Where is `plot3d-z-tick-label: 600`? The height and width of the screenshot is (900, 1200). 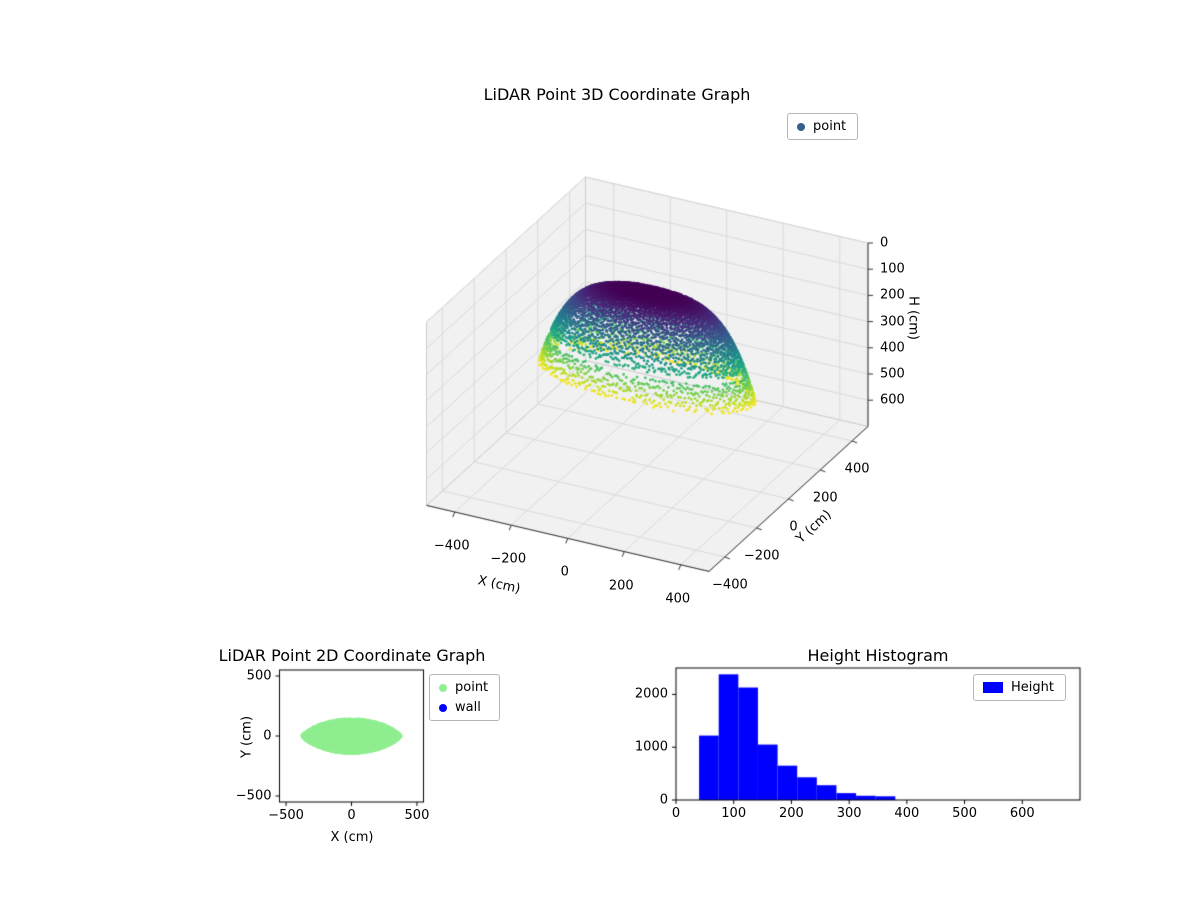 plot3d-z-tick-label: 600 is located at coordinates (892, 400).